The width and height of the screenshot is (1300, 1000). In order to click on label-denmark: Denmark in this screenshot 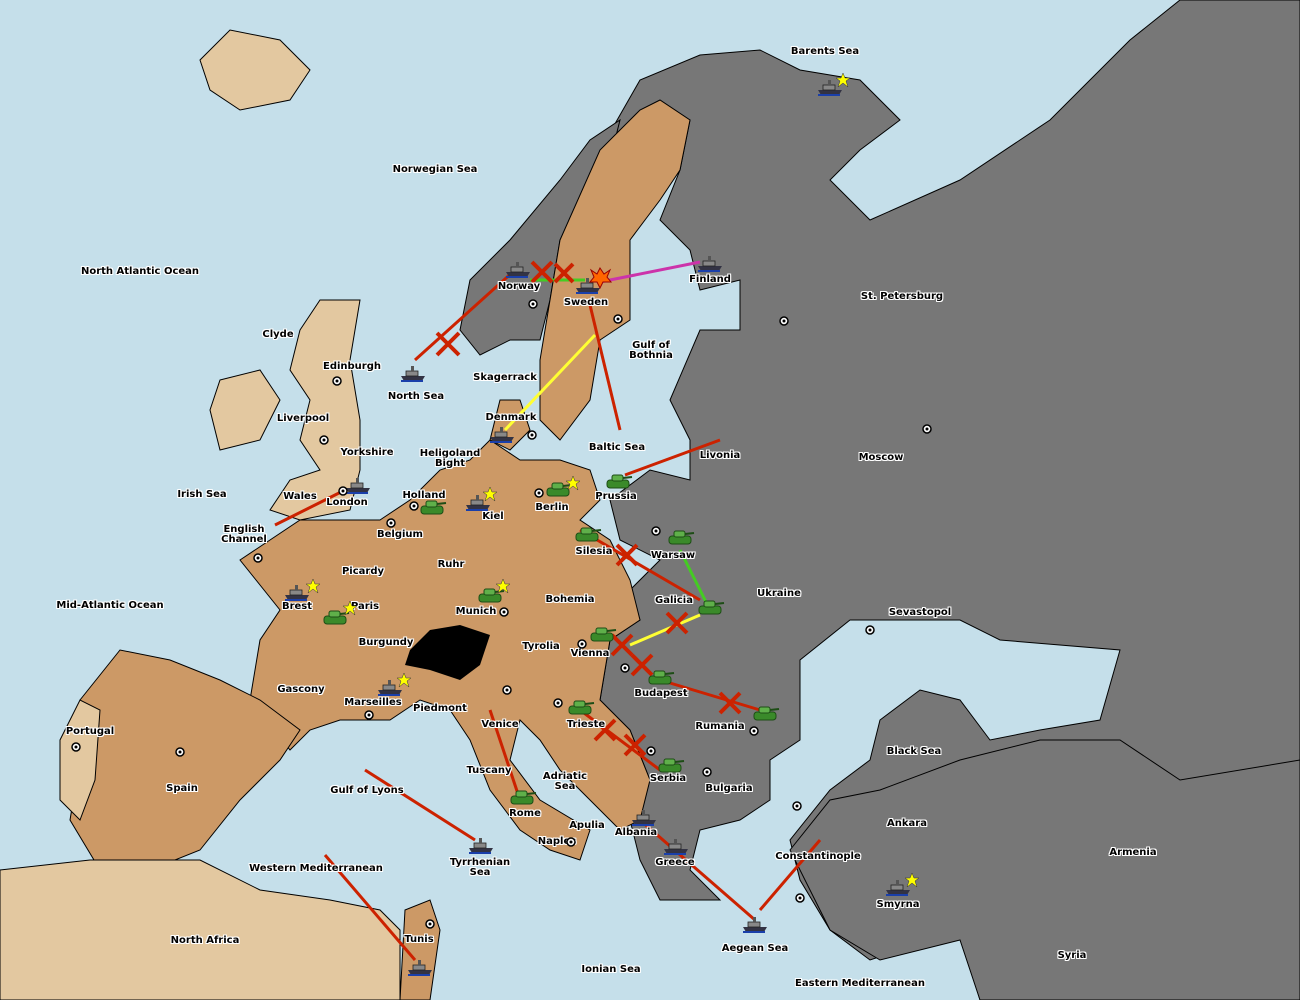, I will do `click(511, 417)`.